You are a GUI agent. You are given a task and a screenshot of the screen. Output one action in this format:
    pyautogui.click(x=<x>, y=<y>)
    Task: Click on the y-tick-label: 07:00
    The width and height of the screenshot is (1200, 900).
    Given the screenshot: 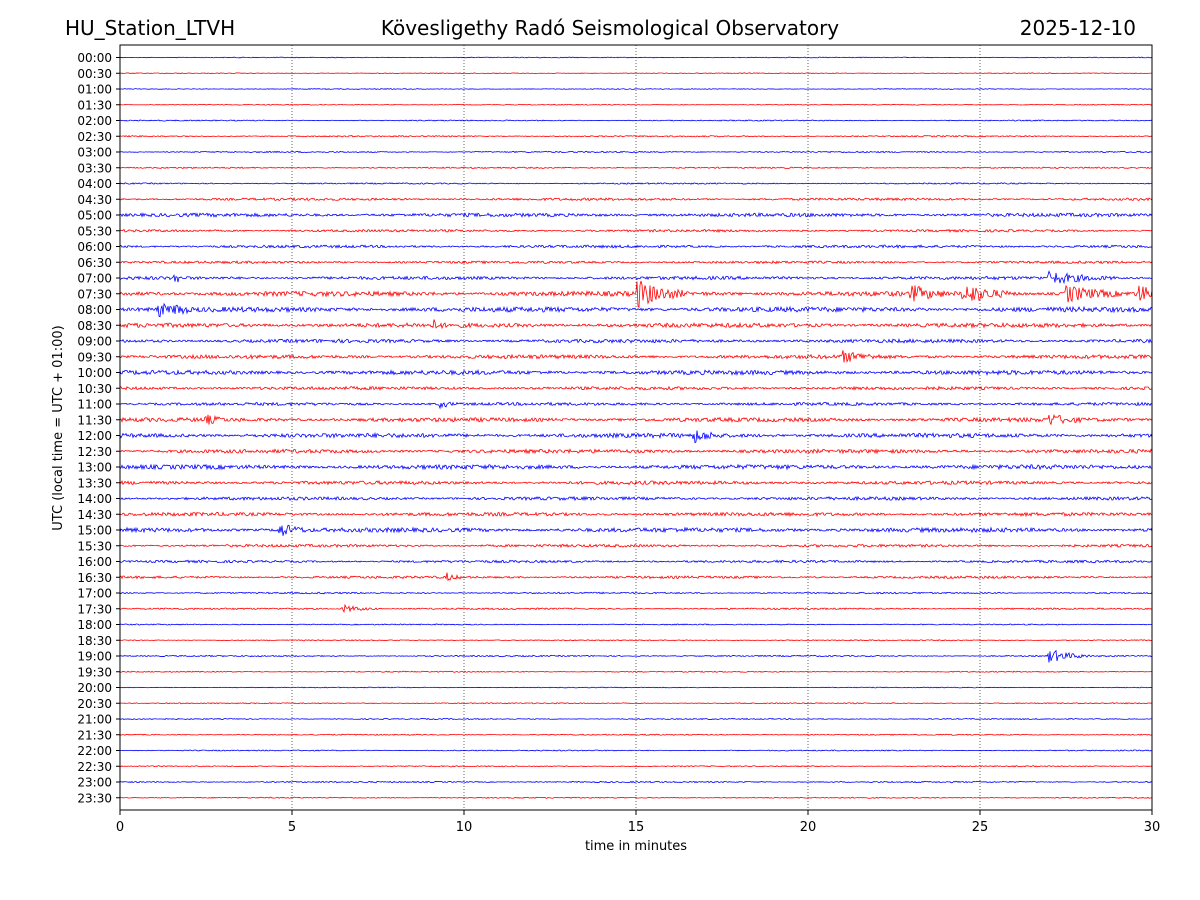 What is the action you would take?
    pyautogui.click(x=94, y=279)
    